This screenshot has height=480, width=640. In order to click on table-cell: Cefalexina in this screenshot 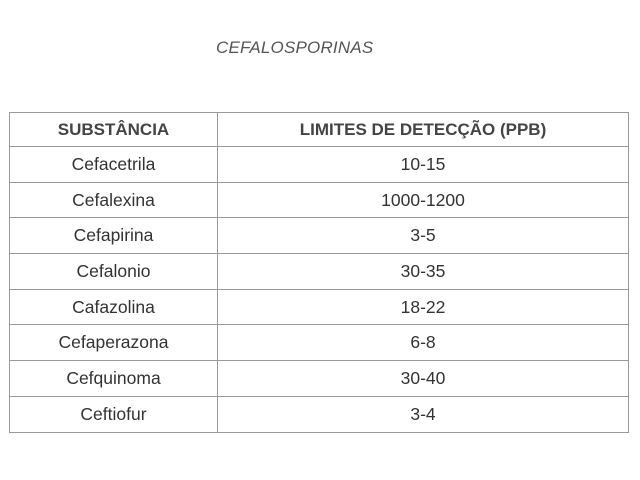, I will do `click(113, 200)`.